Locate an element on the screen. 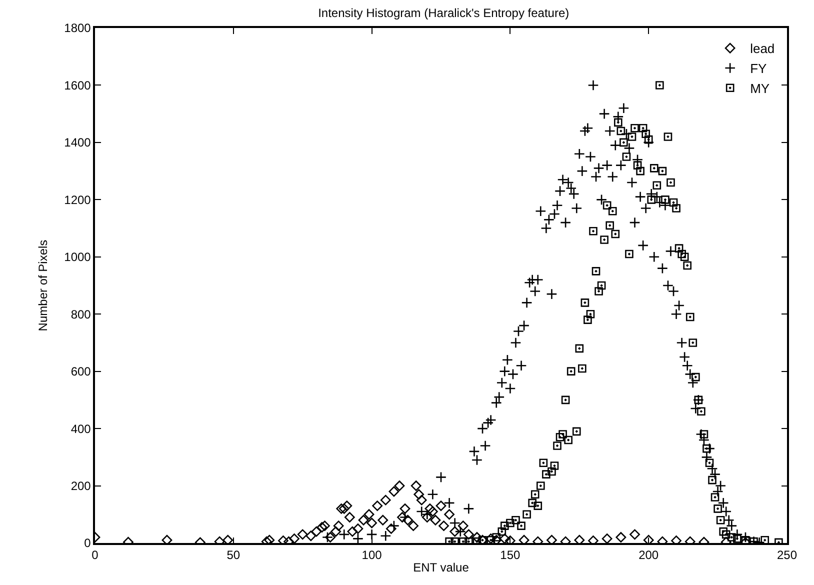 This screenshot has height=585, width=814. x-tick-label: 100 is located at coordinates (372, 555).